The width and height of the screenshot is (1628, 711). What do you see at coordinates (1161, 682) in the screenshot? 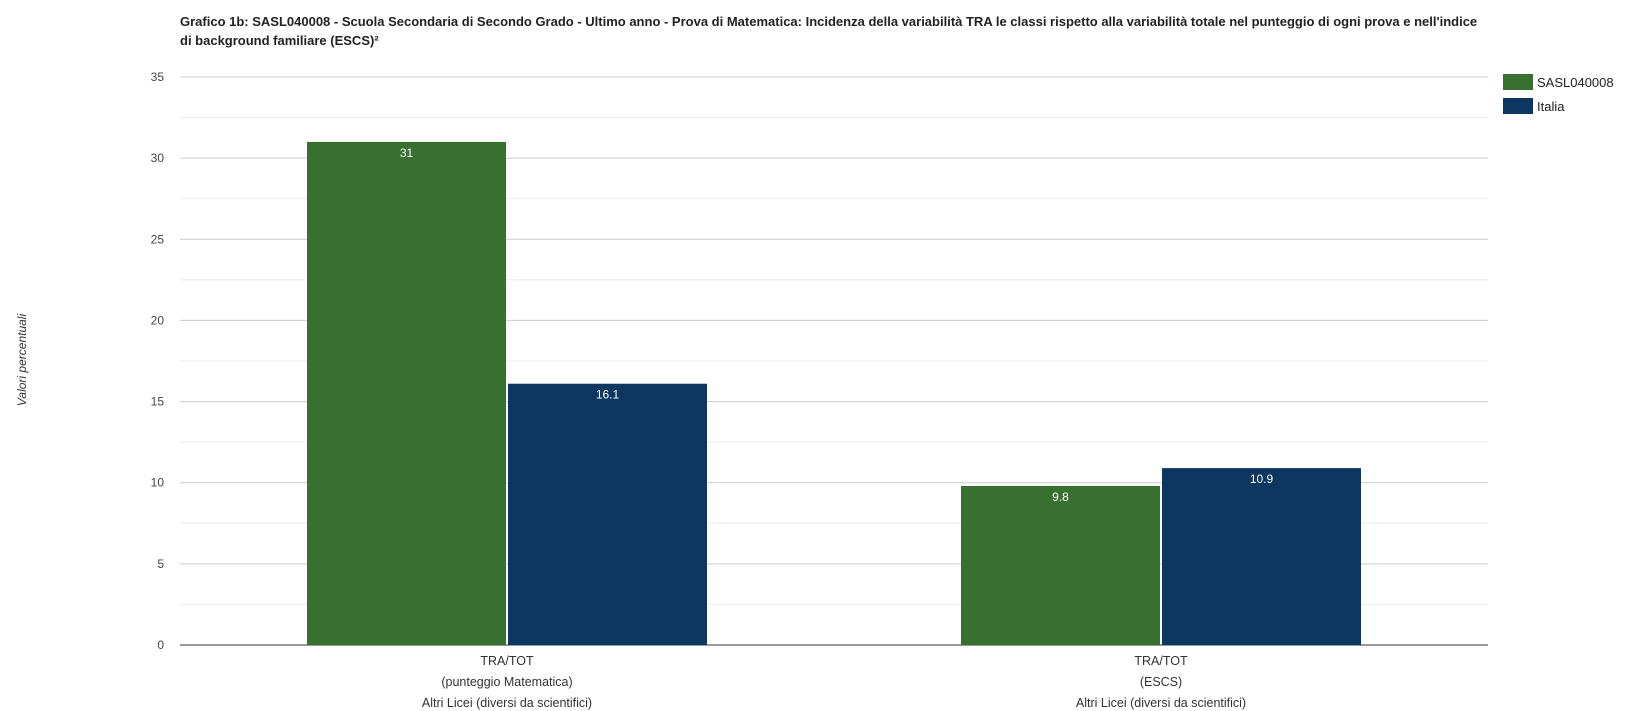
I see `x-tick-label: (ESCS)` at bounding box center [1161, 682].